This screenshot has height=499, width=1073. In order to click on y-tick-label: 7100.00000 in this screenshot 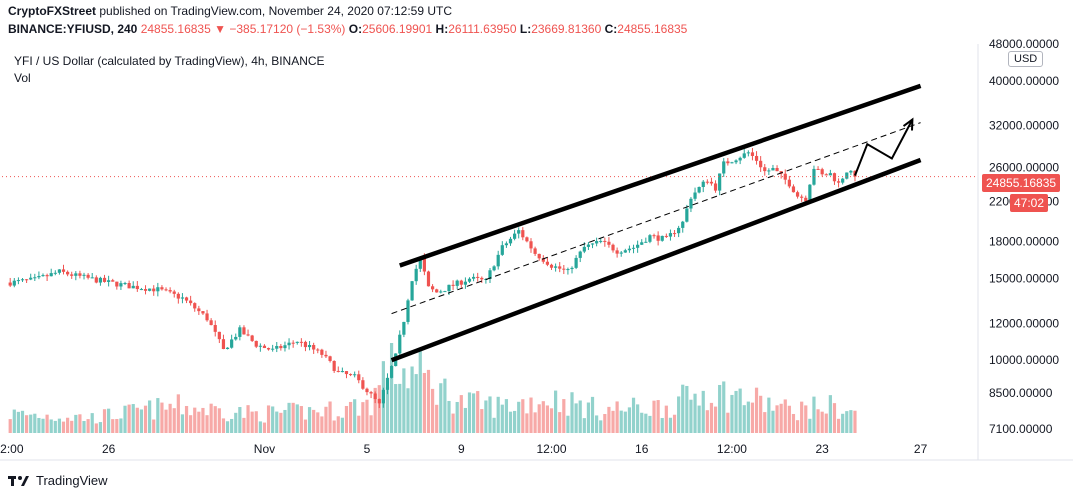, I will do `click(1021, 429)`.